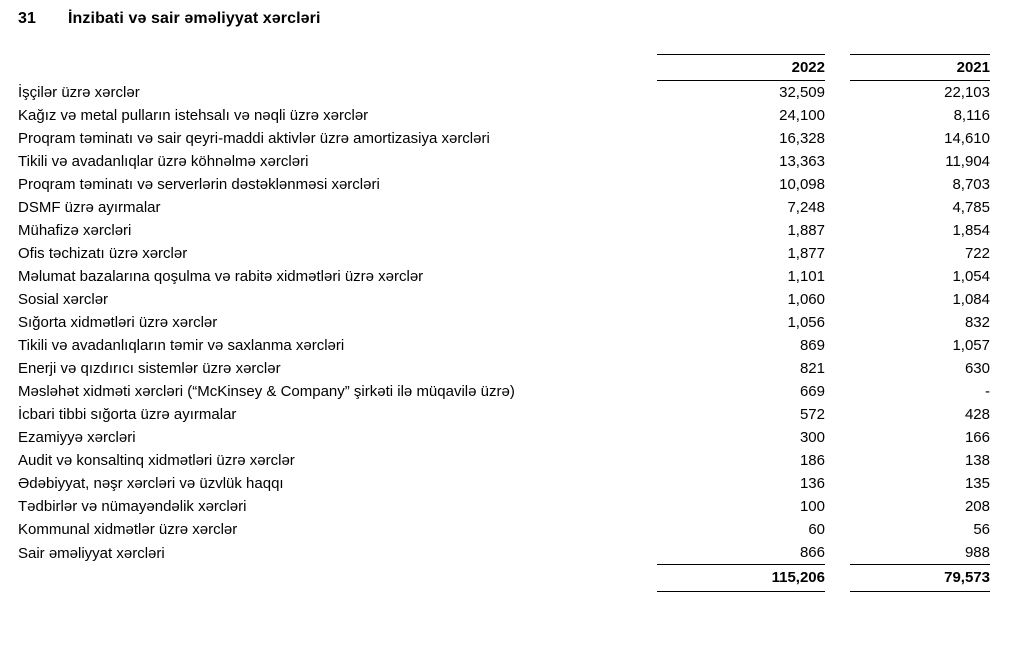 The width and height of the screenshot is (1010, 653). I want to click on row-value-2021: 11,904, so click(967, 161).